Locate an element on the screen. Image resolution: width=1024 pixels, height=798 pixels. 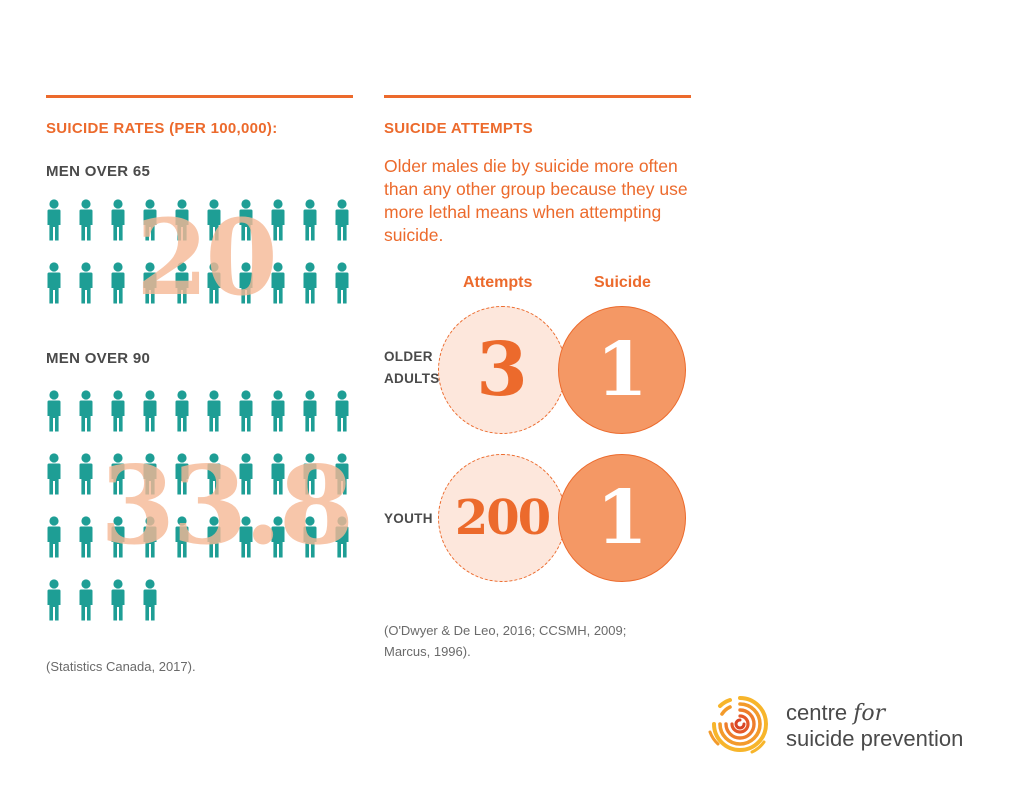
older-adults-attempts-circle is located at coordinates (502, 370).